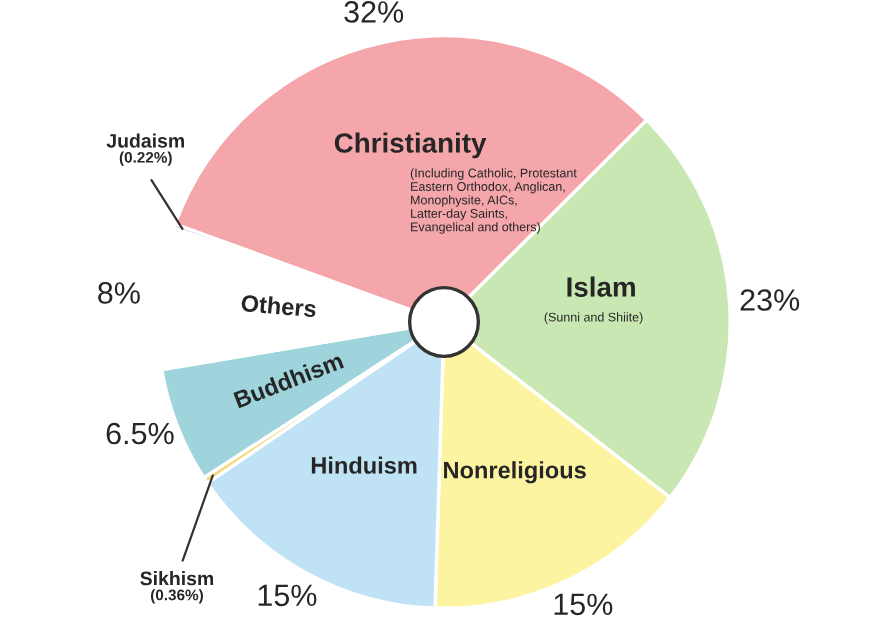  What do you see at coordinates (515, 472) in the screenshot?
I see `slice-label: Nonreligious` at bounding box center [515, 472].